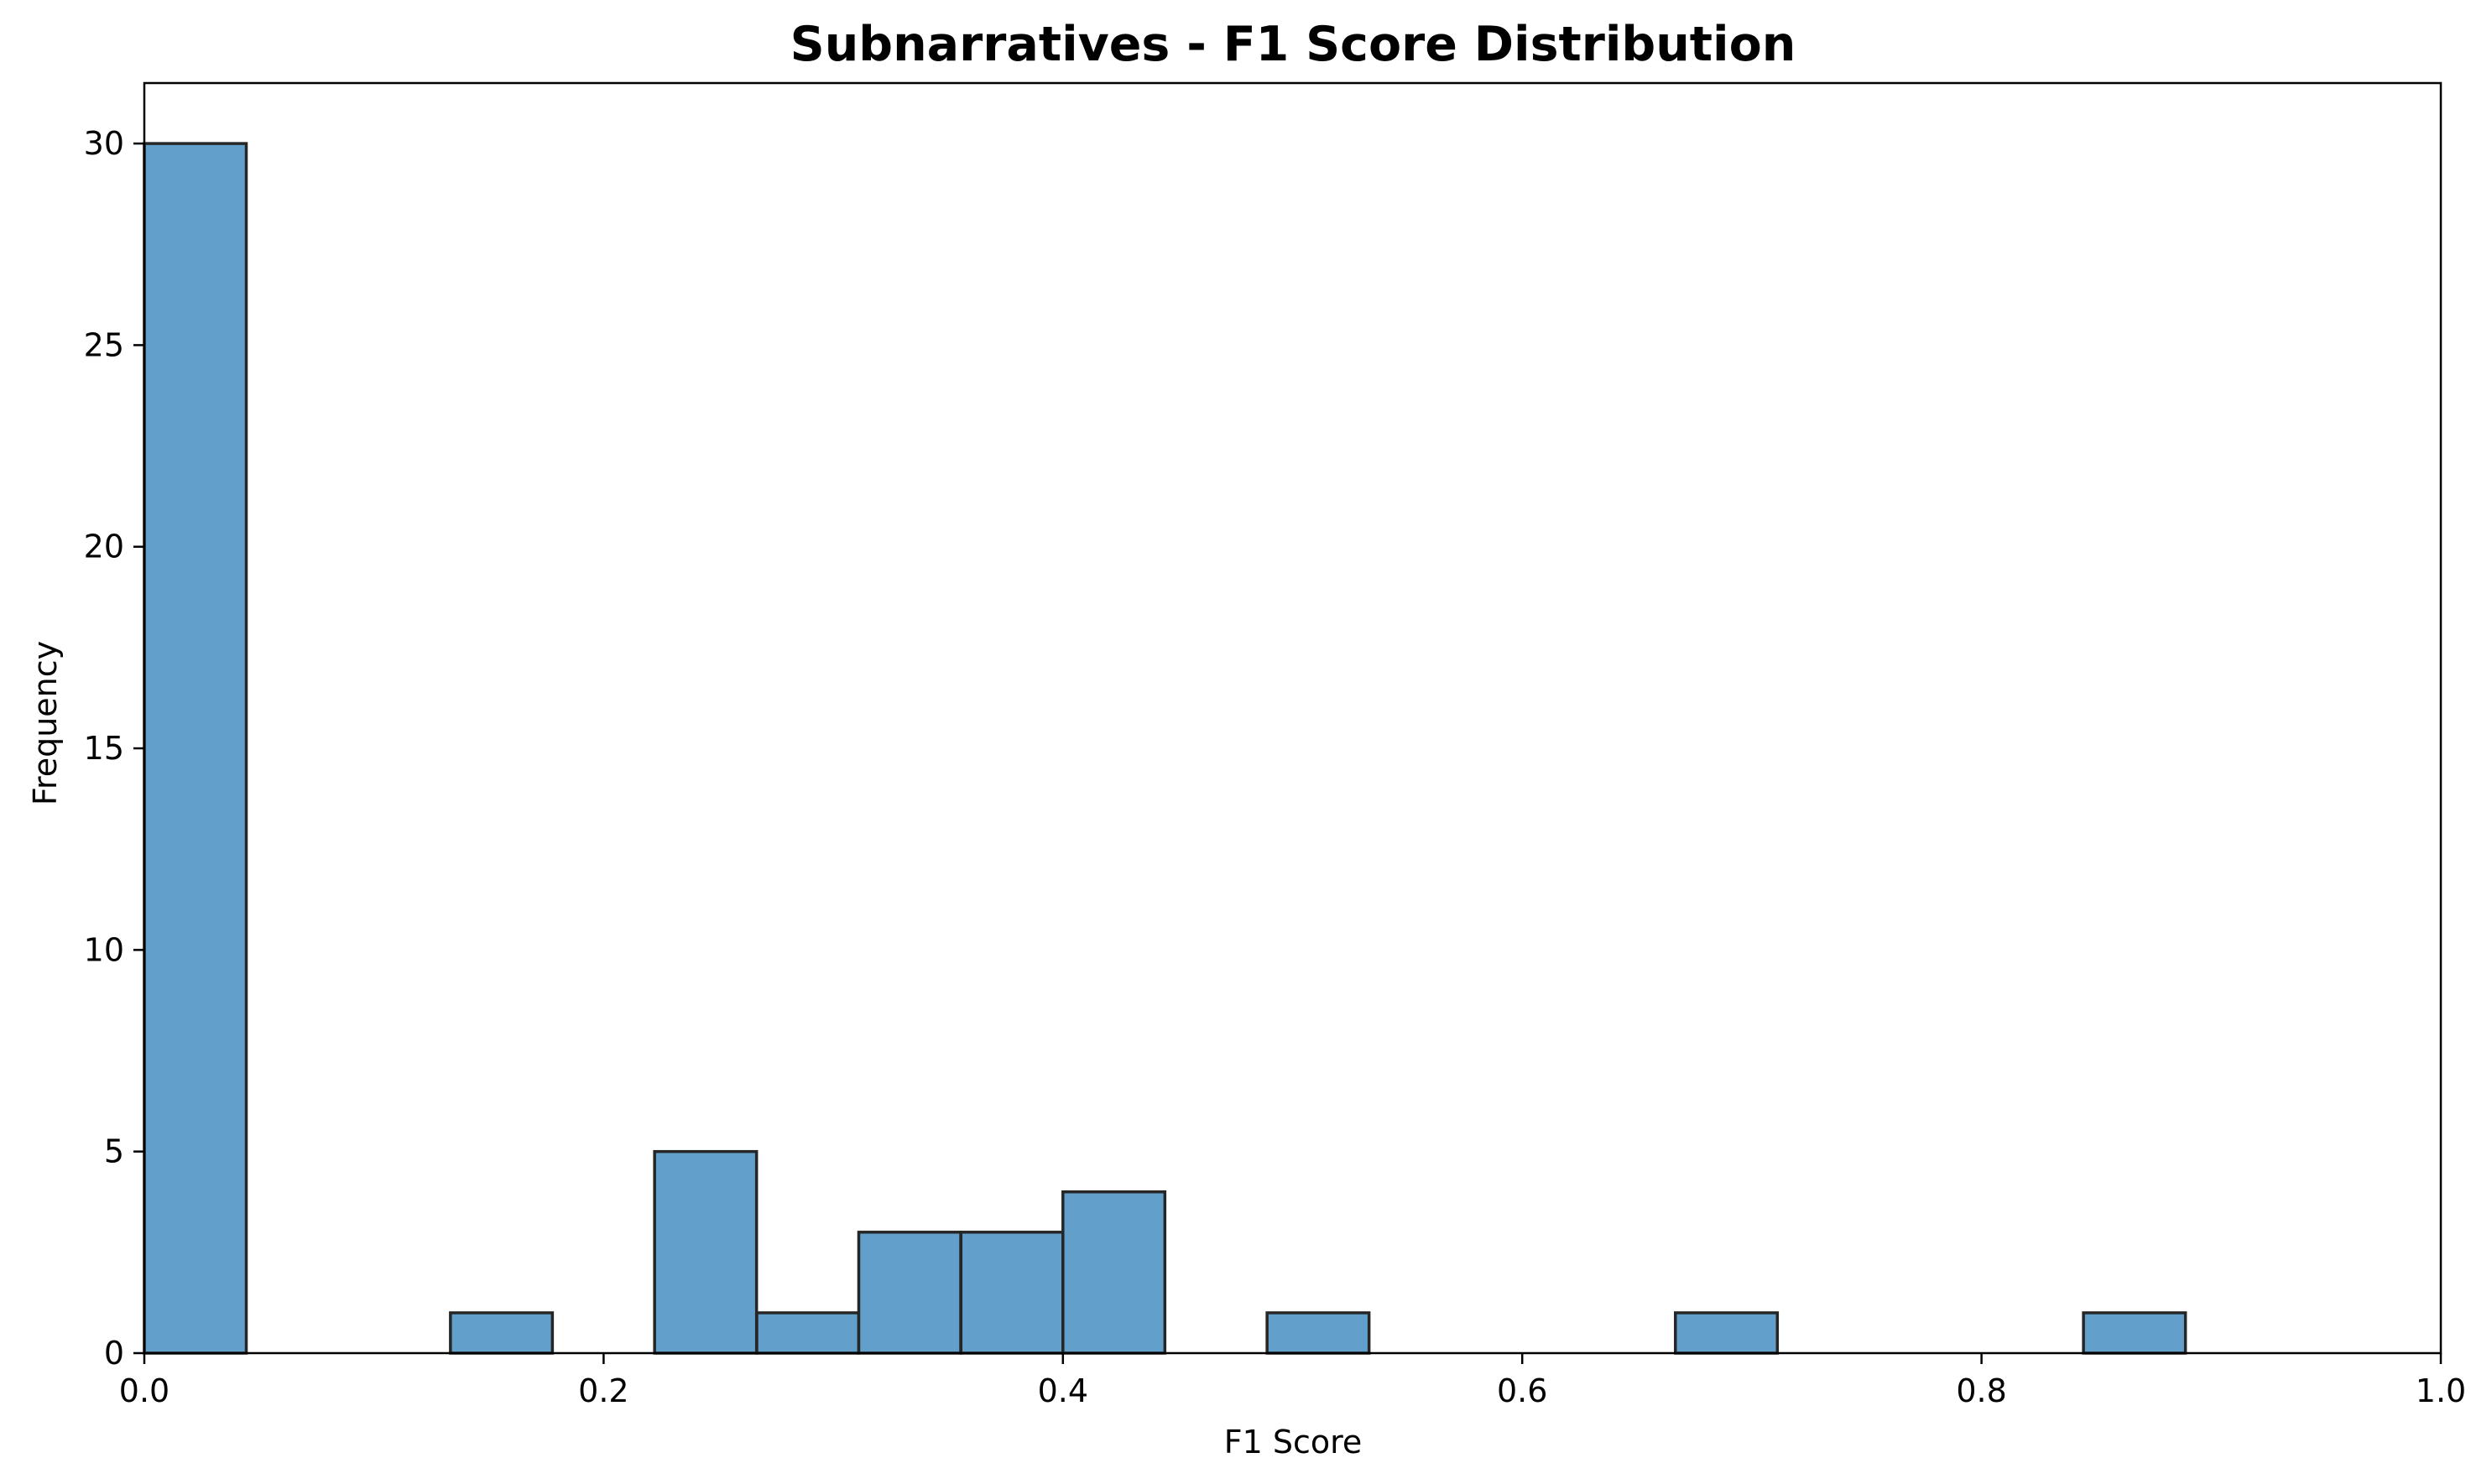 The image size is (2492, 1484). What do you see at coordinates (104, 748) in the screenshot?
I see `y-tick-label: 15` at bounding box center [104, 748].